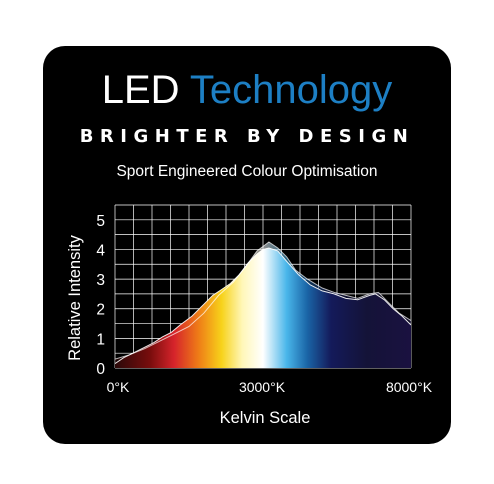  I want to click on y-tick-label: 1, so click(100, 339).